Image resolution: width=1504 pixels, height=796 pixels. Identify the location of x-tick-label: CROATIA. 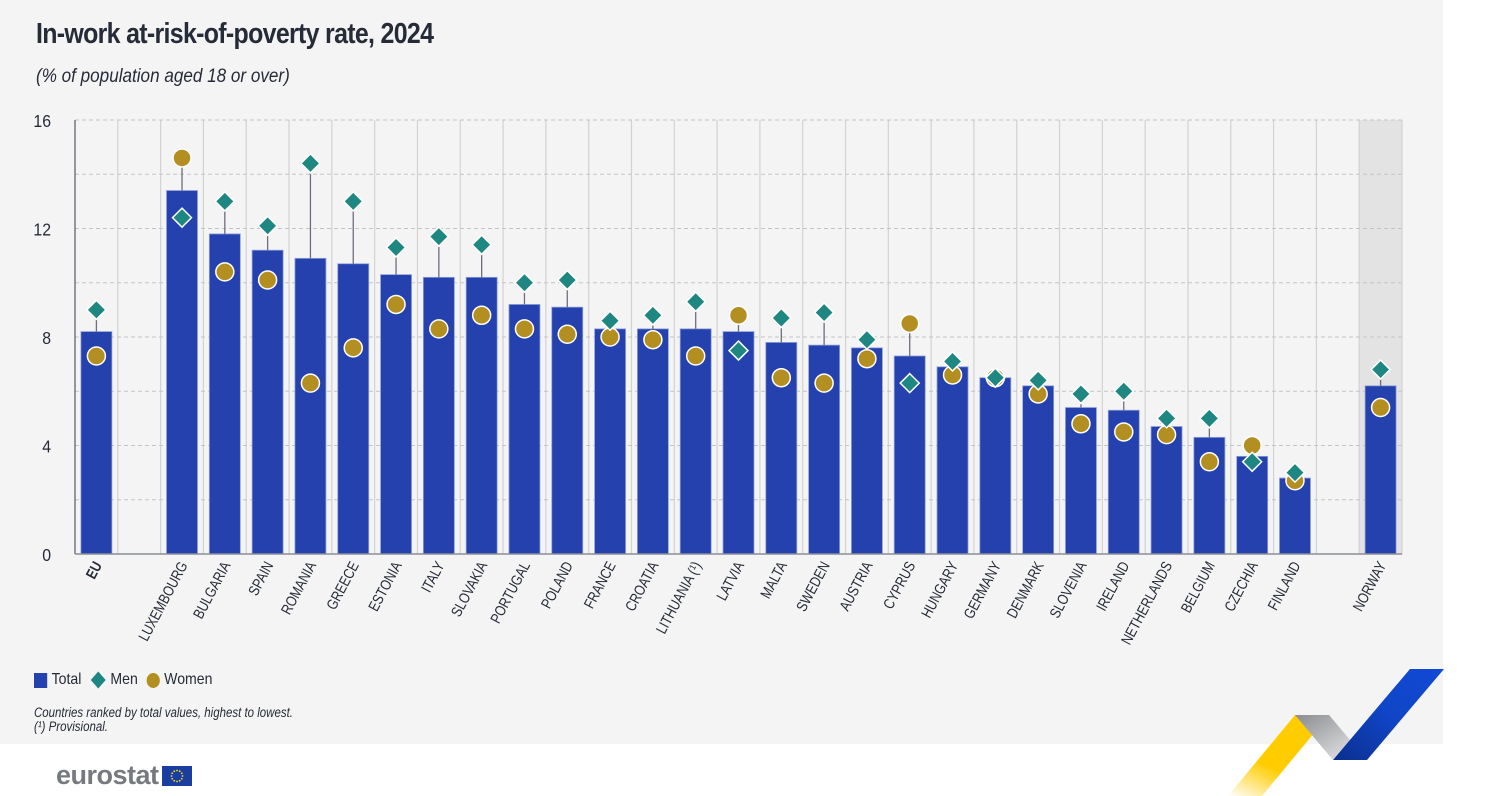
(642, 586).